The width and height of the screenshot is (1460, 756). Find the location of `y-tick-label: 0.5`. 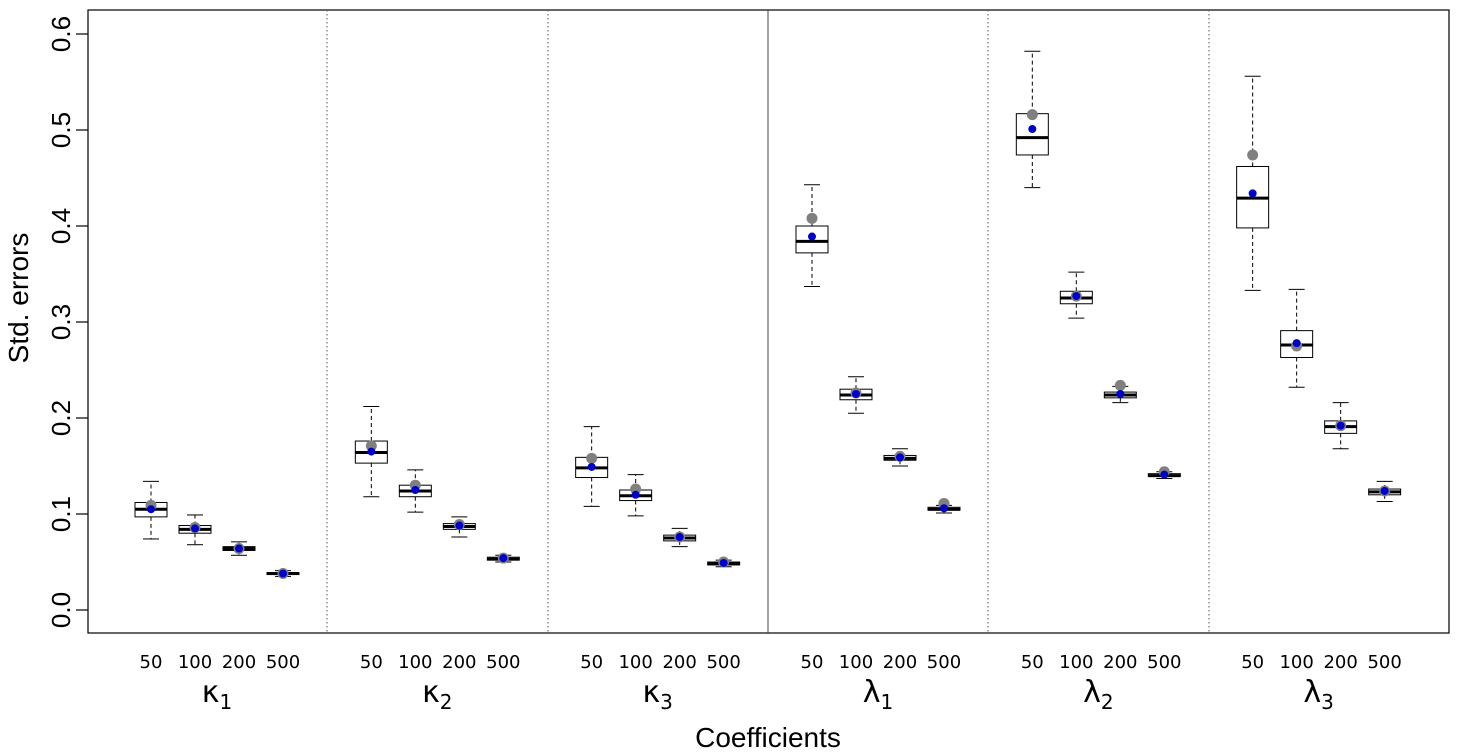

y-tick-label: 0.5 is located at coordinates (61, 130).